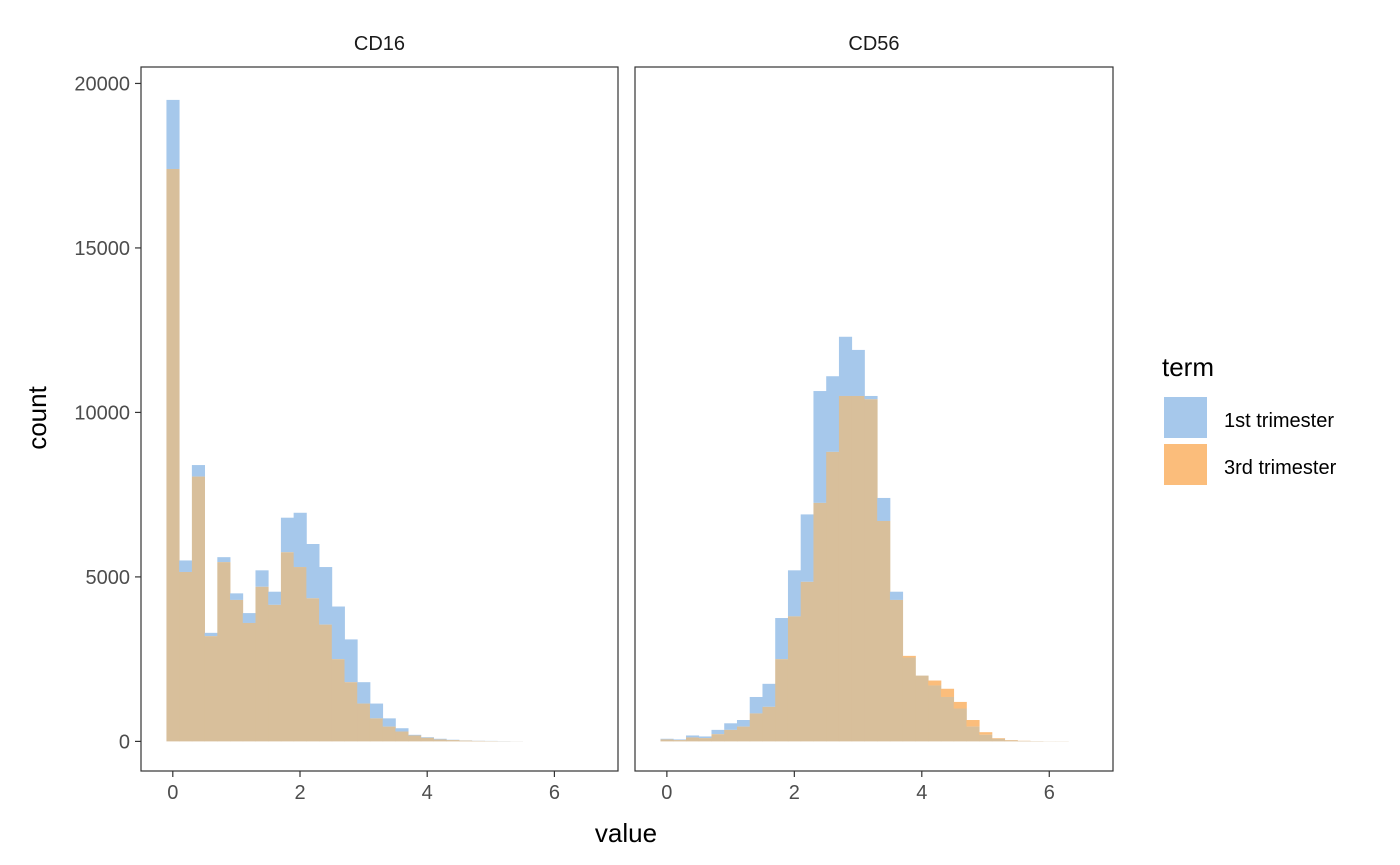 This screenshot has height=865, width=1400. I want to click on x-tick-label-cd56-4: 4, so click(921, 793).